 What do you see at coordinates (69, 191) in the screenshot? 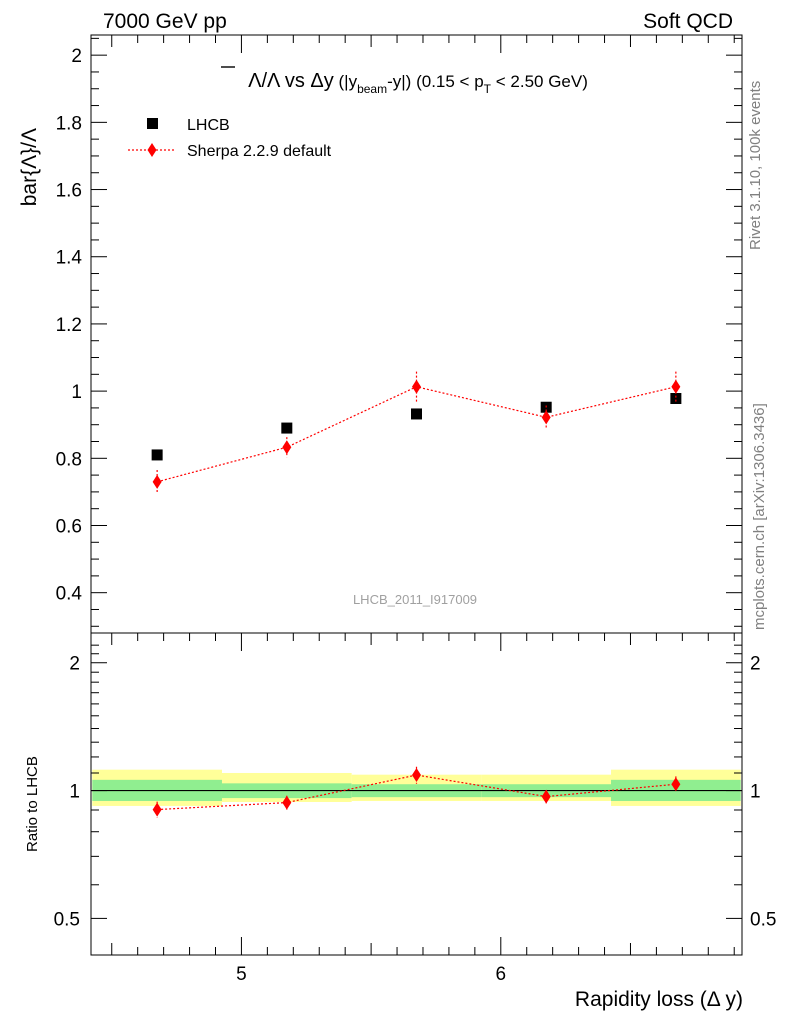
I see `main-y-tick-label: 1.6` at bounding box center [69, 191].